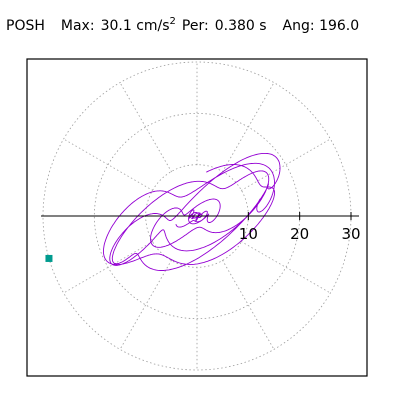  Describe the element at coordinates (195, 26) in the screenshot. I see `period-label: Per:` at that location.